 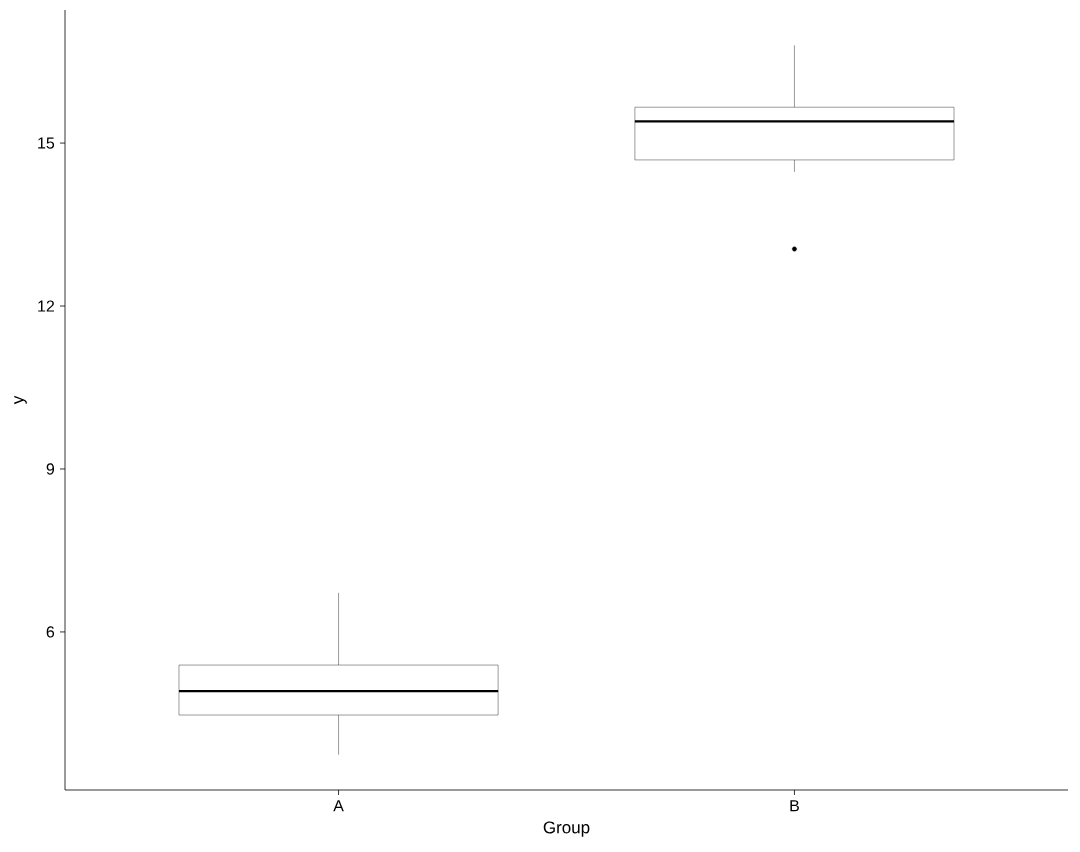 What do you see at coordinates (566, 829) in the screenshot?
I see `x-axis-title: Group` at bounding box center [566, 829].